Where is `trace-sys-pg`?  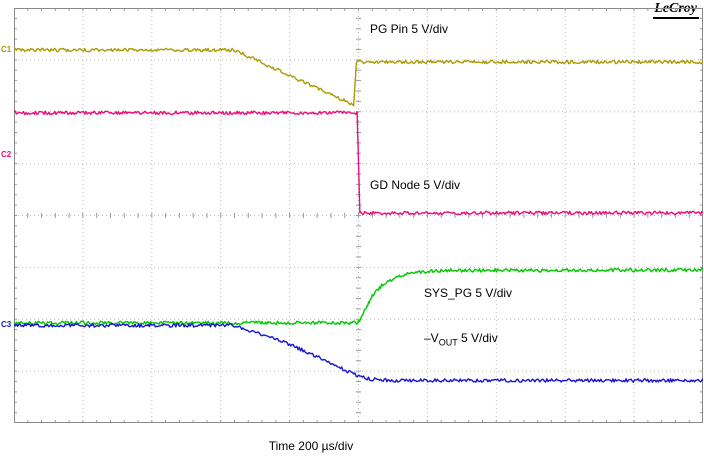
trace-sys-pg is located at coordinates (358, 296).